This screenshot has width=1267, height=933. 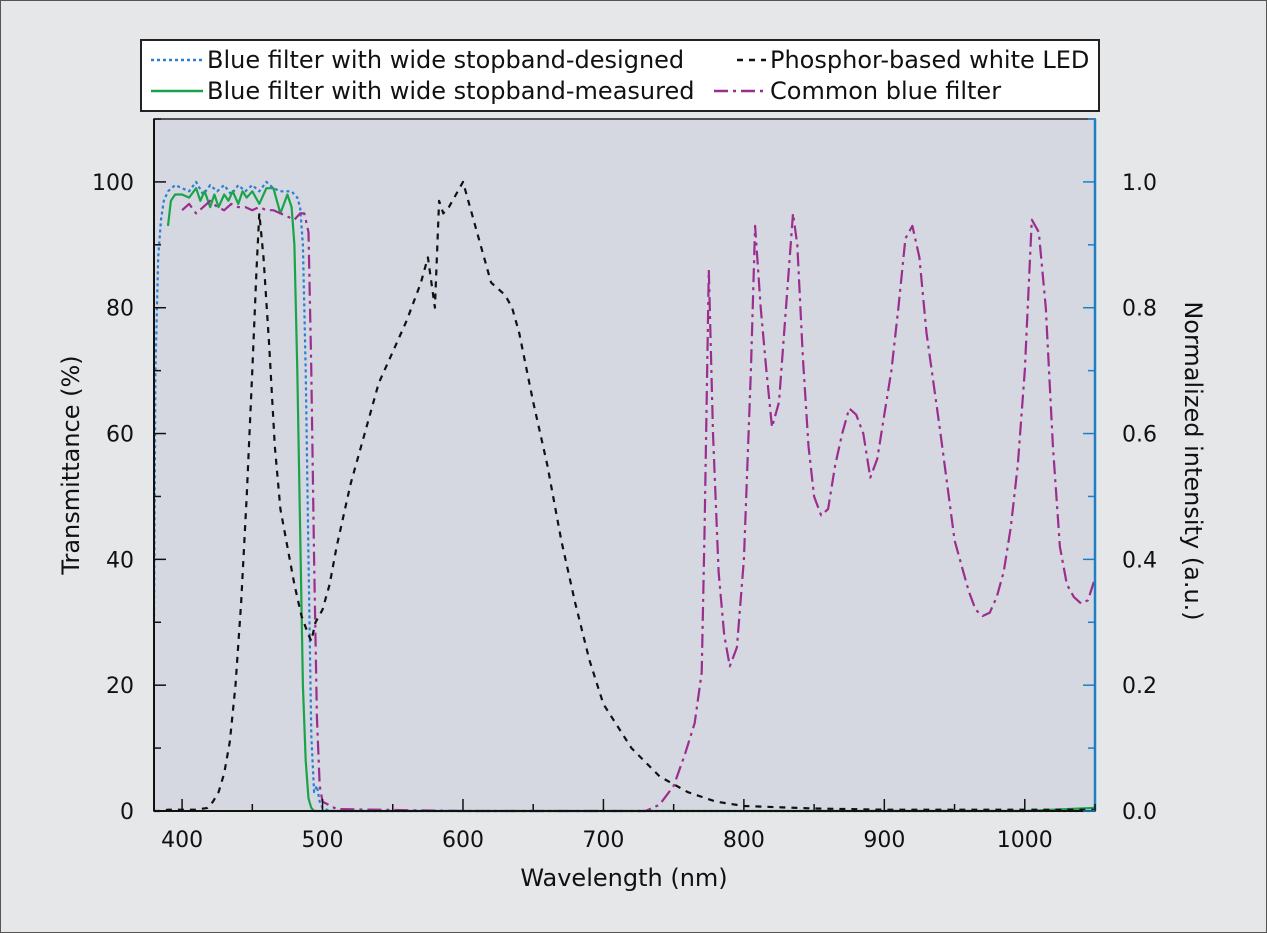 I want to click on y-tick-label: 100, so click(x=113, y=183).